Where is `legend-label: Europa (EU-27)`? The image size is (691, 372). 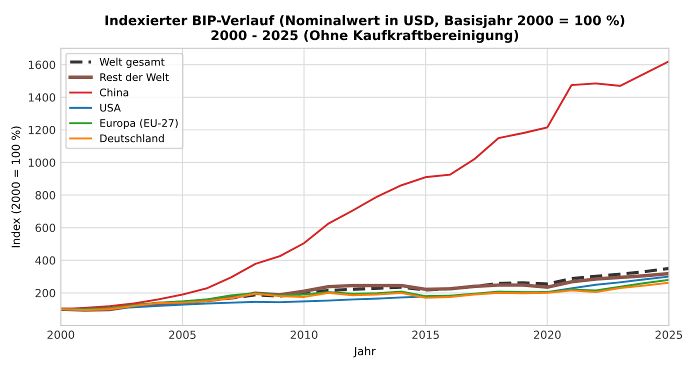
legend-label: Europa (EU-27) is located at coordinates (139, 123).